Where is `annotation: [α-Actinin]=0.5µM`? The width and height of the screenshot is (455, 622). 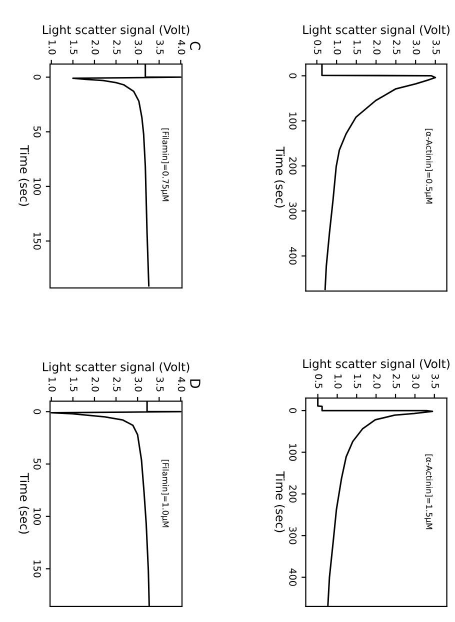 annotation: [α-Actinin]=0.5µM is located at coordinates (428, 166).